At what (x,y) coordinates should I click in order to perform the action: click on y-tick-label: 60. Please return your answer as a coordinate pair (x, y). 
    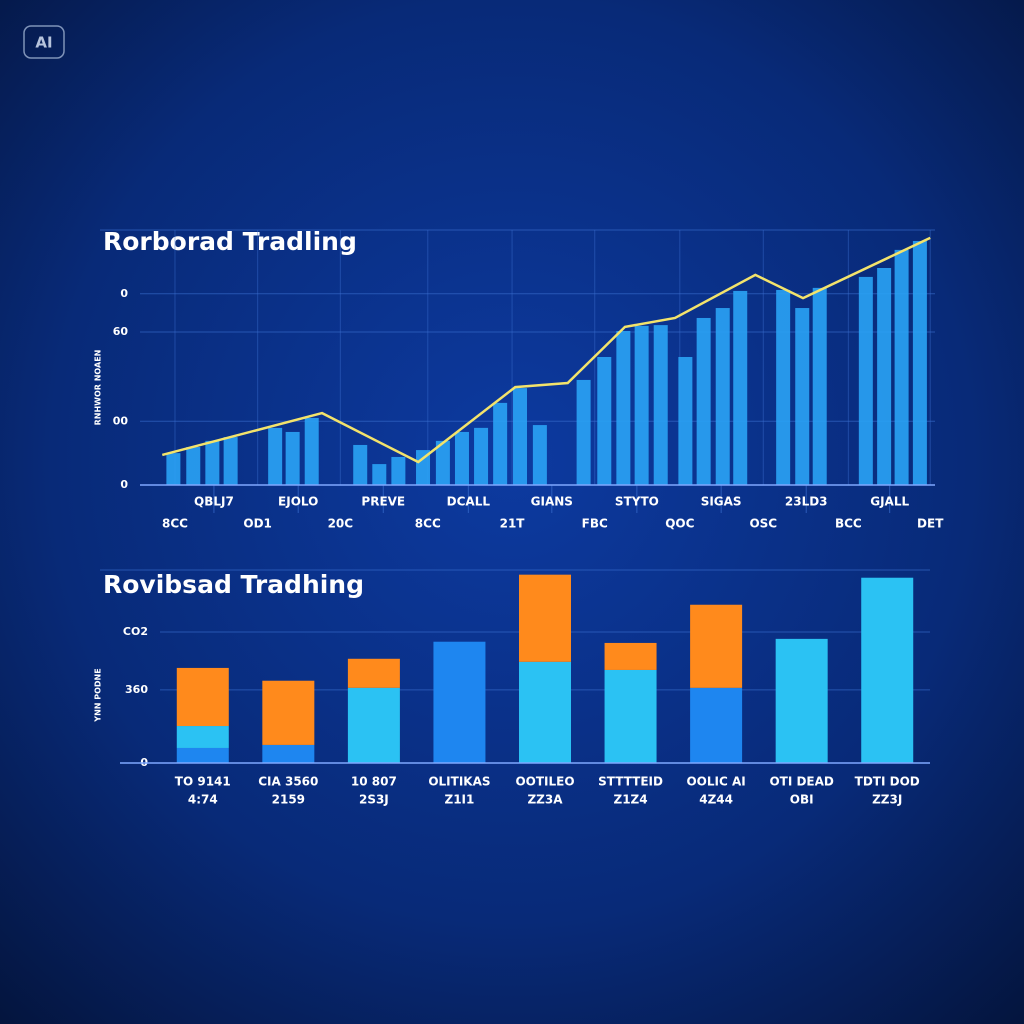
    Looking at the image, I should click on (121, 331).